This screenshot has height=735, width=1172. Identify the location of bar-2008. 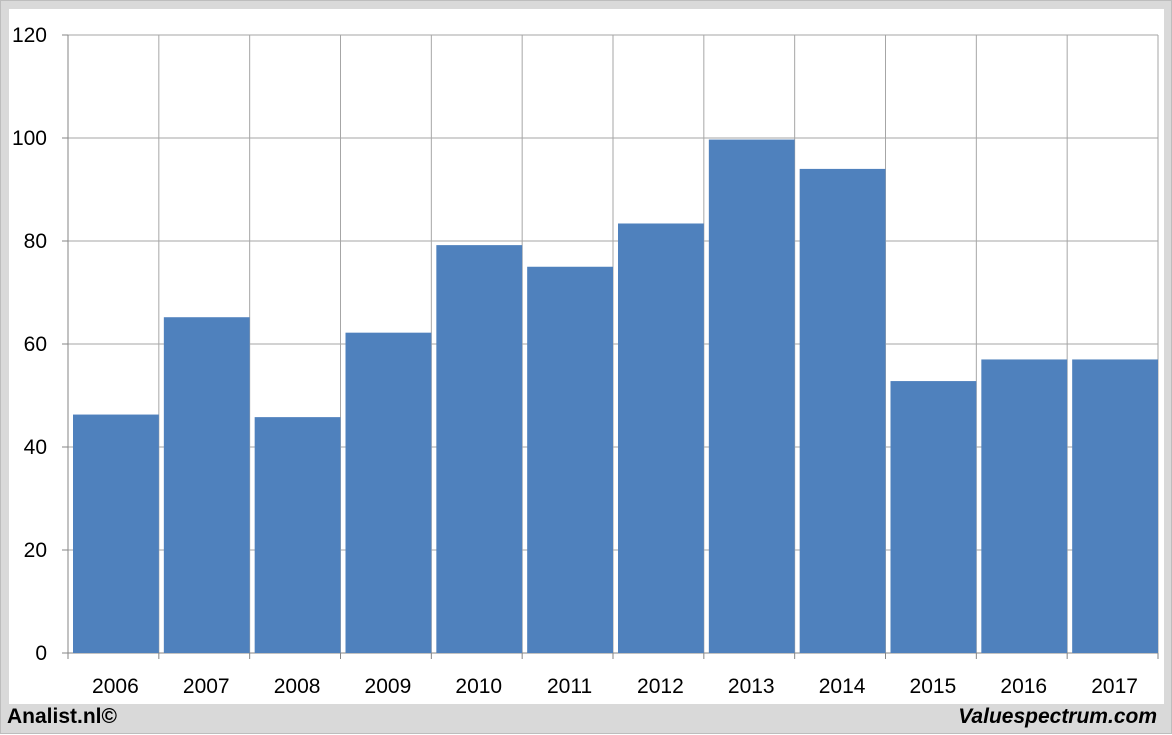
(297, 535).